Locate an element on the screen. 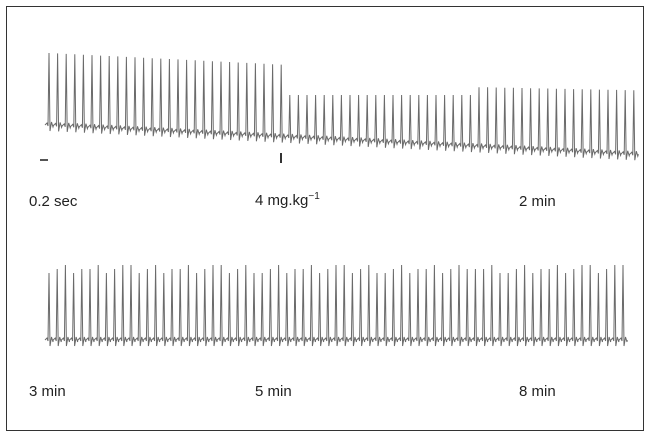 Image resolution: width=651 pixels, height=437 pixels. time-label-8min: 8 min is located at coordinates (537, 391).